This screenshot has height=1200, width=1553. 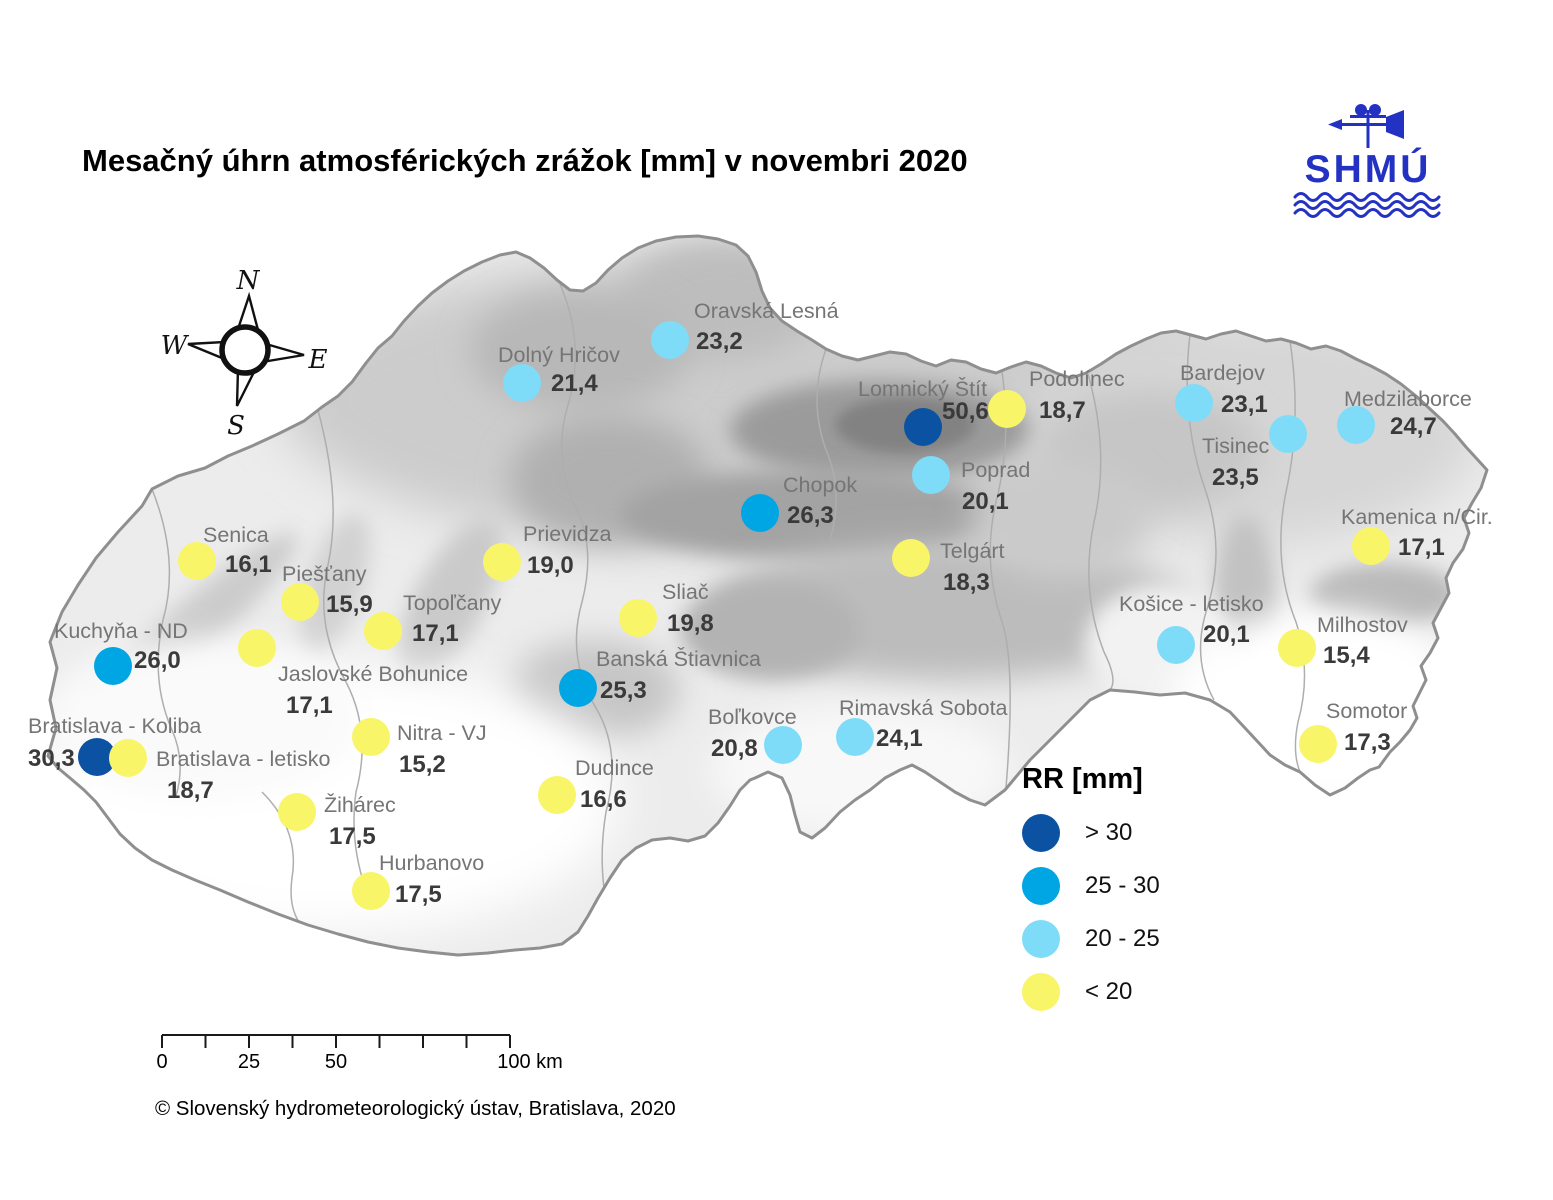 What do you see at coordinates (442, 733) in the screenshot?
I see `station-name: Nitra - VJ` at bounding box center [442, 733].